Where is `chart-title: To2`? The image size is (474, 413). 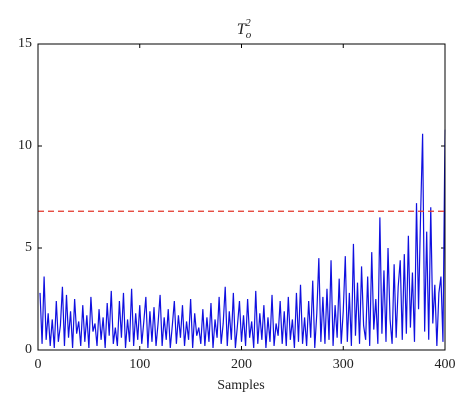
chart-title: To2 is located at coordinates (244, 29).